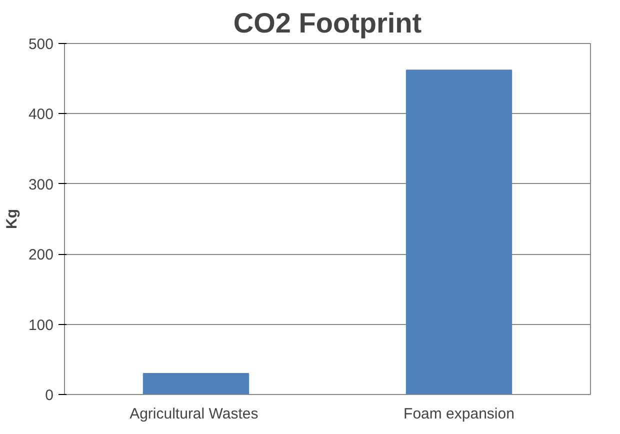 This screenshot has height=434, width=620. Describe the element at coordinates (327, 23) in the screenshot. I see `chart-title: CO2 Footprint` at that location.